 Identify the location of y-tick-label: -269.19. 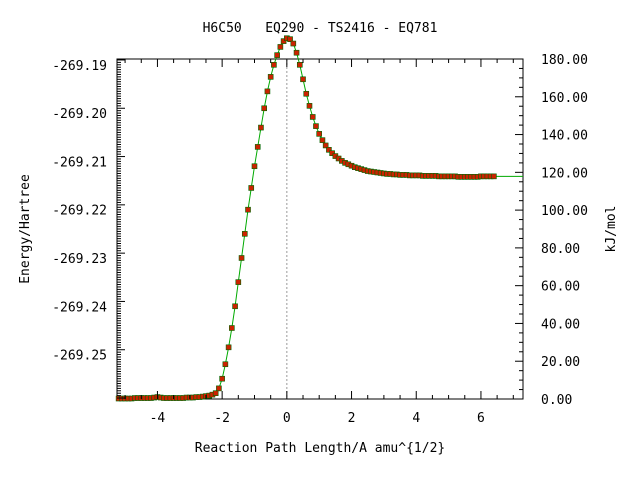
(79, 66).